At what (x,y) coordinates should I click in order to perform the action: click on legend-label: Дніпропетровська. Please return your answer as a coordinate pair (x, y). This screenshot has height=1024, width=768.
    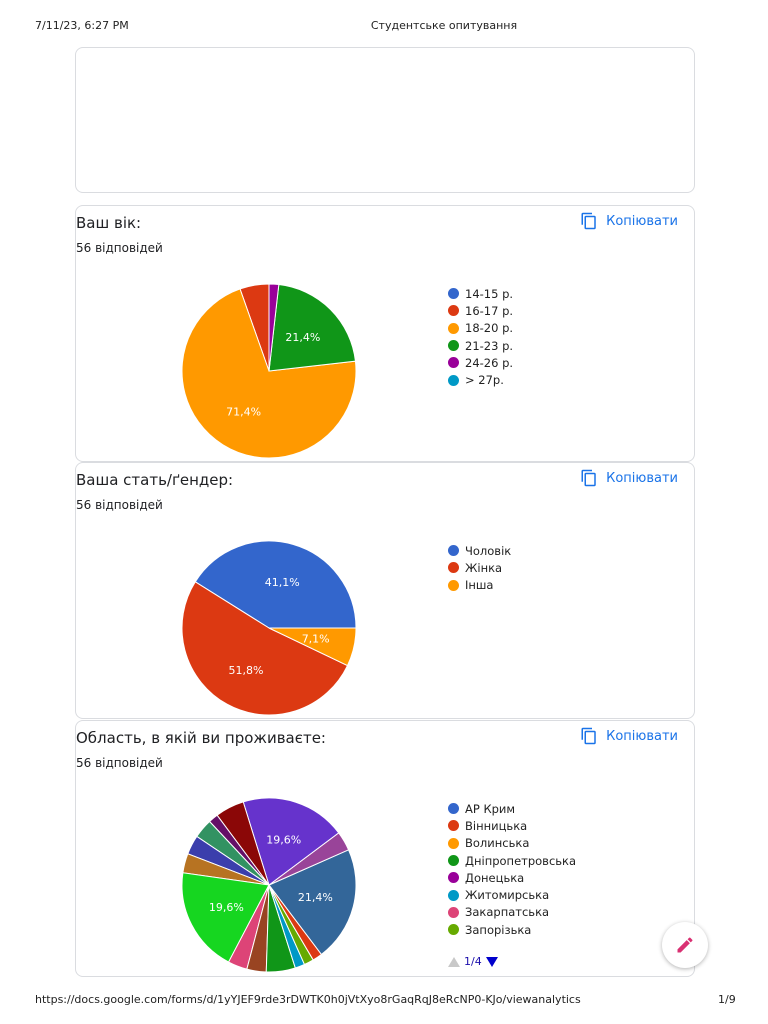
    Looking at the image, I should click on (521, 860).